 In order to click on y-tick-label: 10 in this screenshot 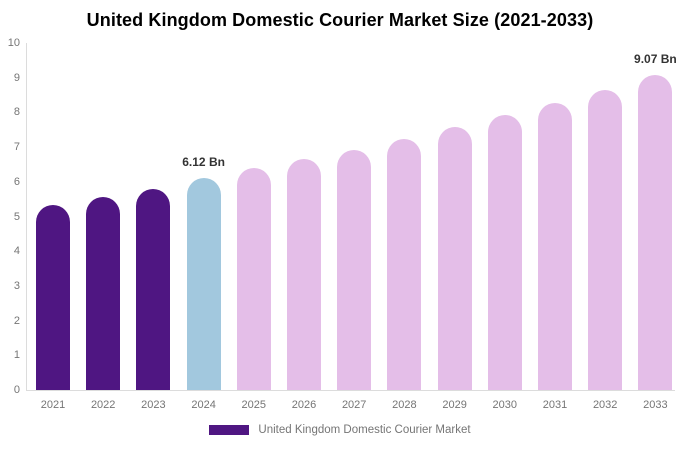, I will do `click(13, 43)`.